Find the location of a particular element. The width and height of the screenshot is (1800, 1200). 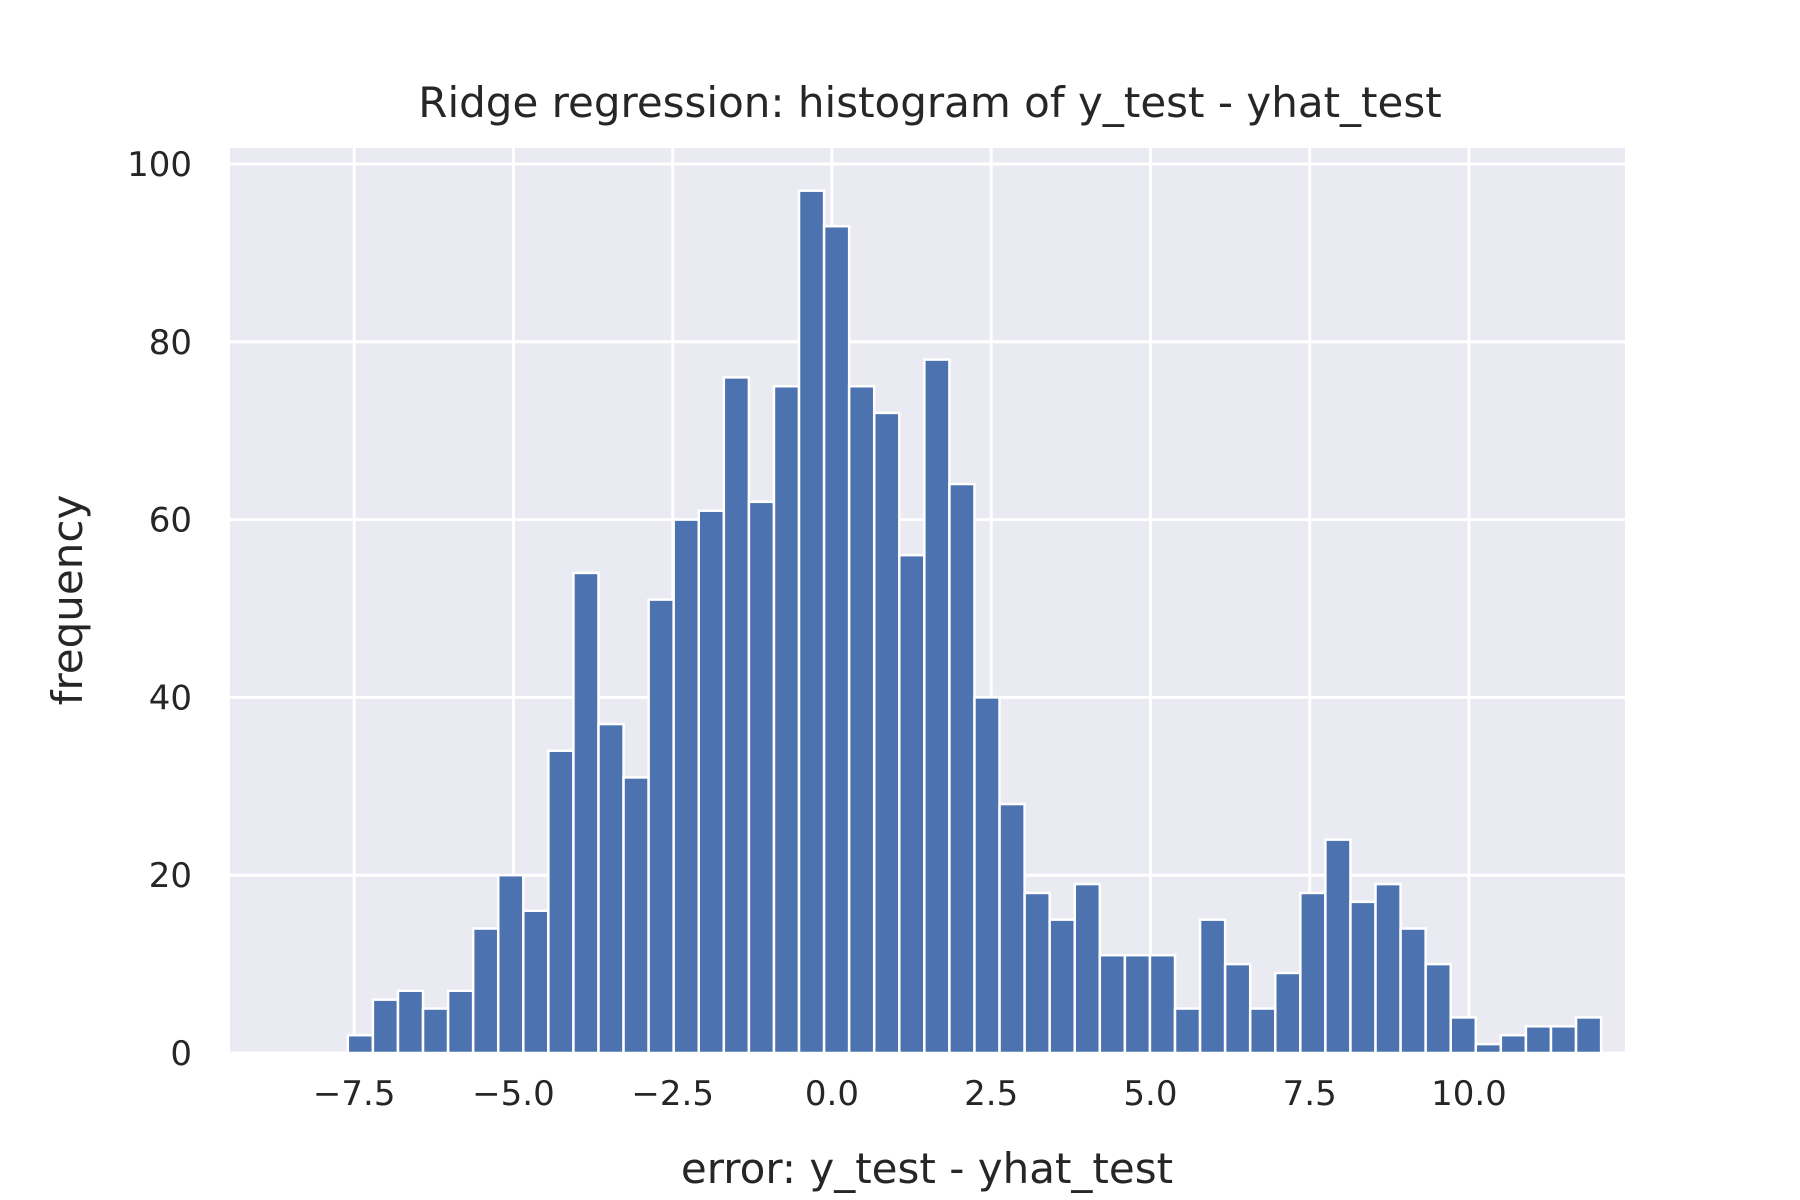

y-tick-label: 40 is located at coordinates (170, 698).